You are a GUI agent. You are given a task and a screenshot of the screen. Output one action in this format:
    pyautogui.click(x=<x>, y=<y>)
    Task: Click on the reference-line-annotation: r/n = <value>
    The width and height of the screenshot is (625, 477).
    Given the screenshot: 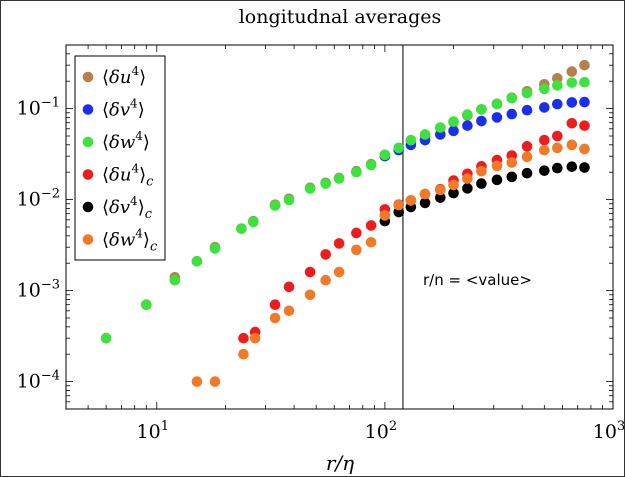 What is the action you would take?
    pyautogui.click(x=477, y=280)
    